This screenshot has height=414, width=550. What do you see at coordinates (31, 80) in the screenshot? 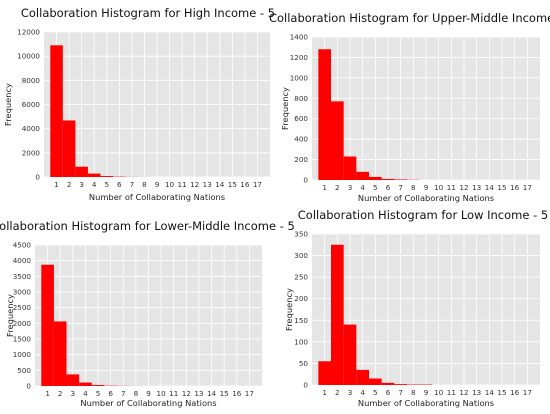
I see `y-tick-label: 8000` at bounding box center [31, 80].